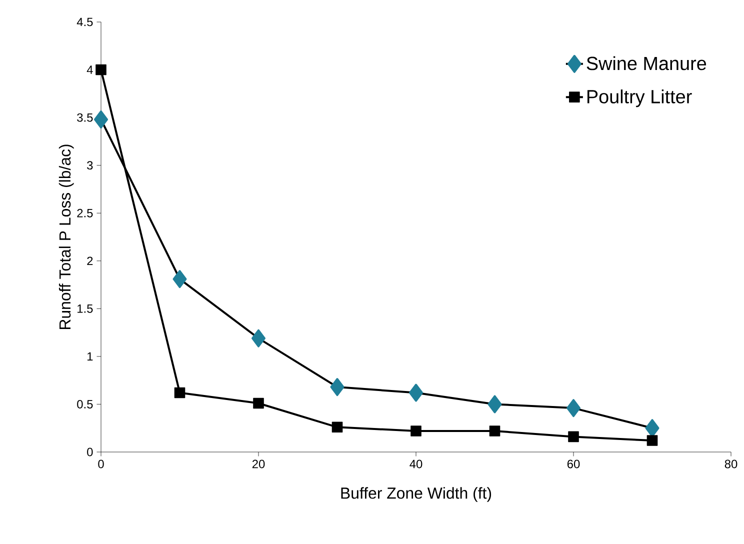  I want to click on y-tick-label: 2, so click(90, 261).